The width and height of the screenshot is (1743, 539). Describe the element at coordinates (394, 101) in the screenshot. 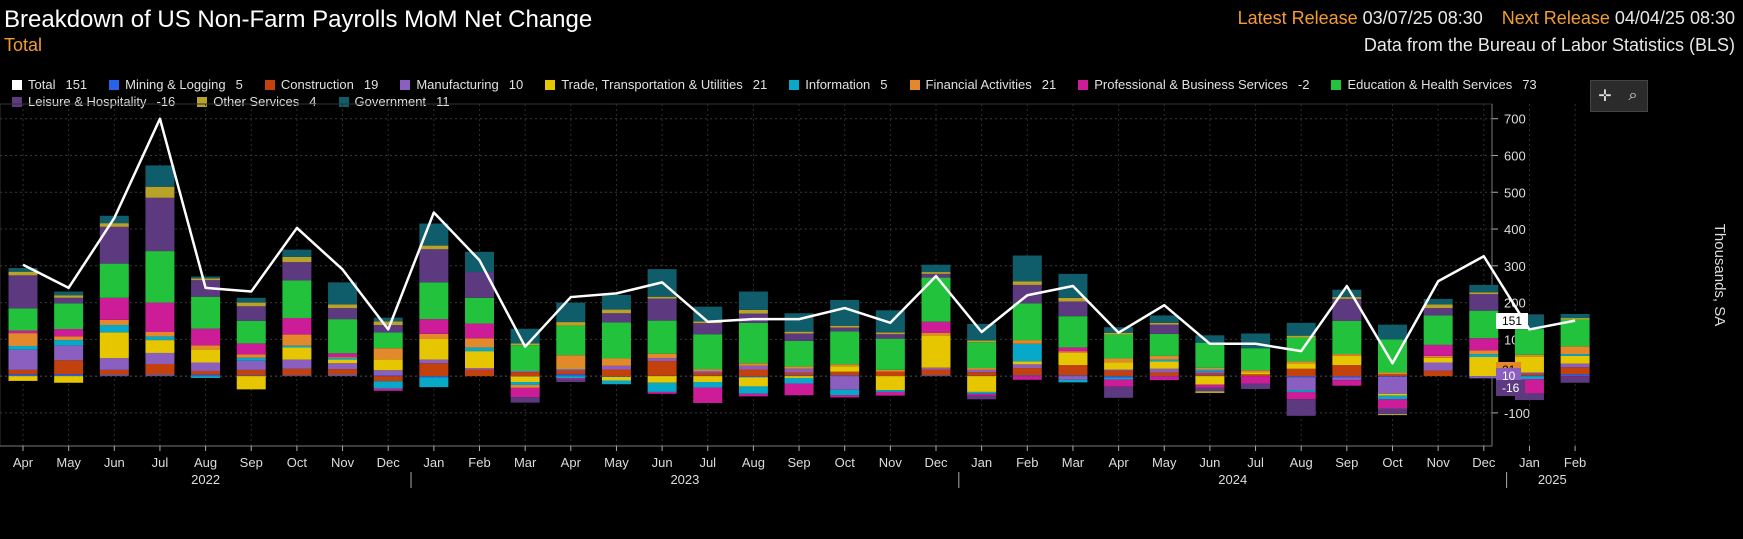

I see `legend-item: Government 11` at that location.